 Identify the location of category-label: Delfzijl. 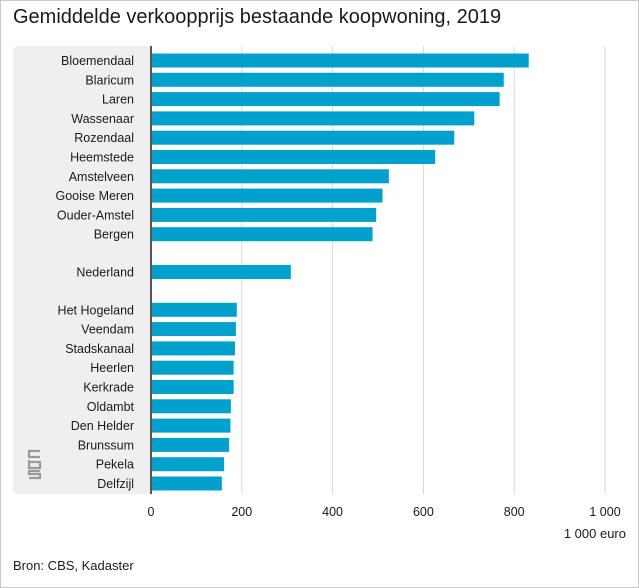
(115, 484).